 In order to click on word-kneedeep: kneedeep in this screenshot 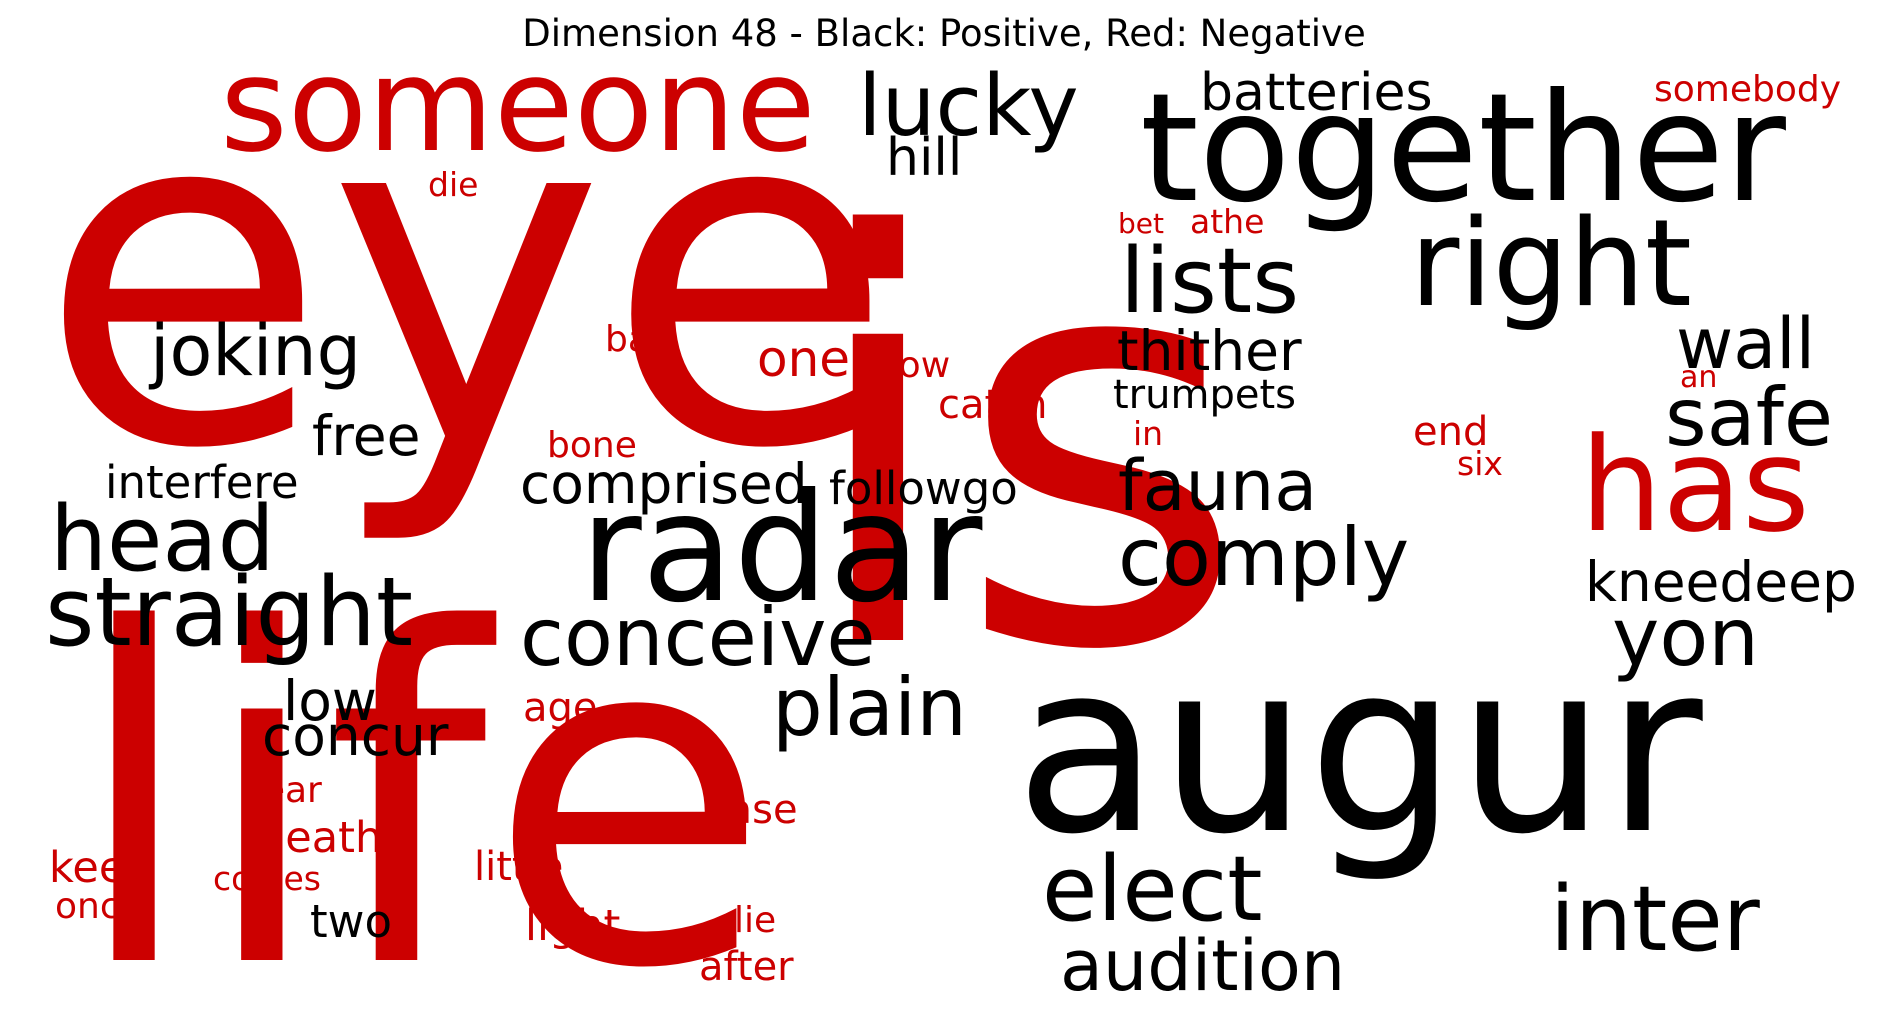, I will do `click(1721, 582)`.